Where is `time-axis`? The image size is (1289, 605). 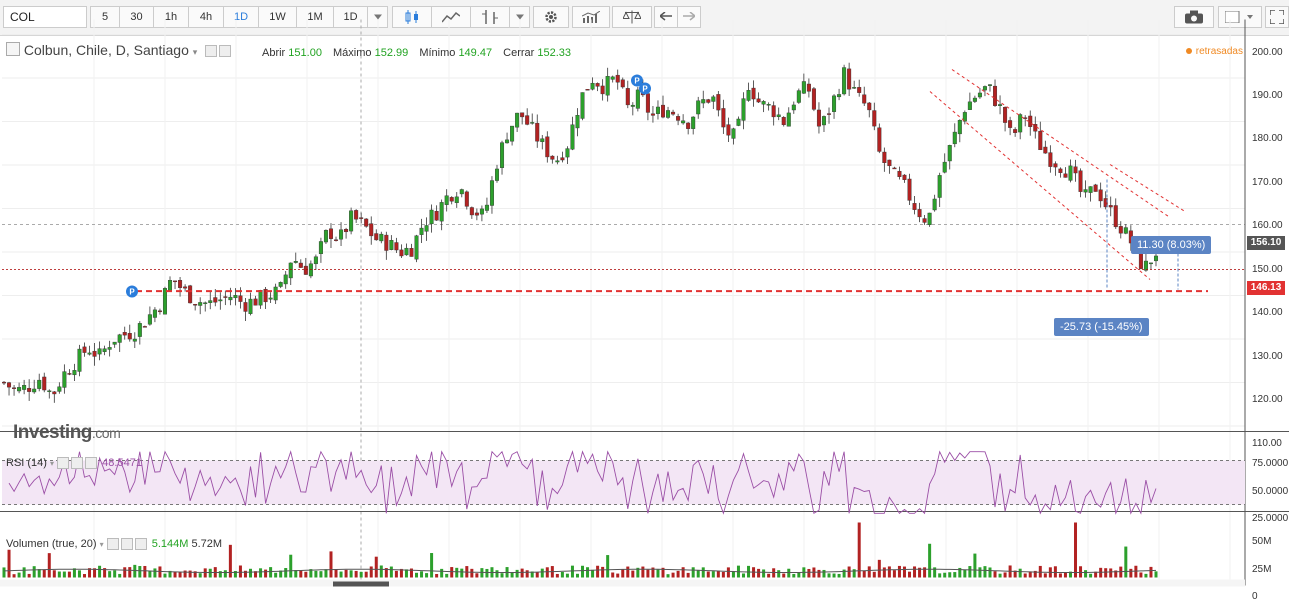
time-axis is located at coordinates (622, 583).